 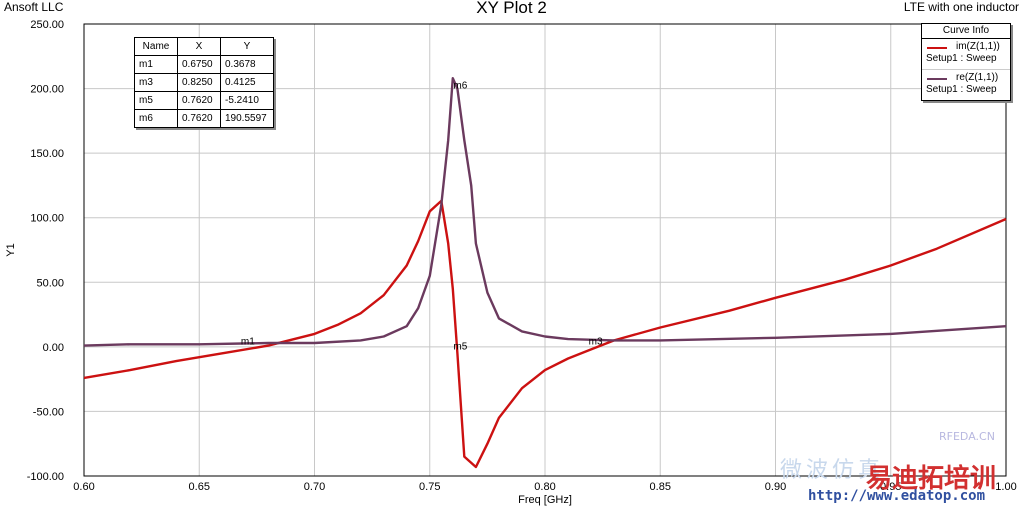 I want to click on marker-row: m3 0.8250 0.4125, so click(x=204, y=82).